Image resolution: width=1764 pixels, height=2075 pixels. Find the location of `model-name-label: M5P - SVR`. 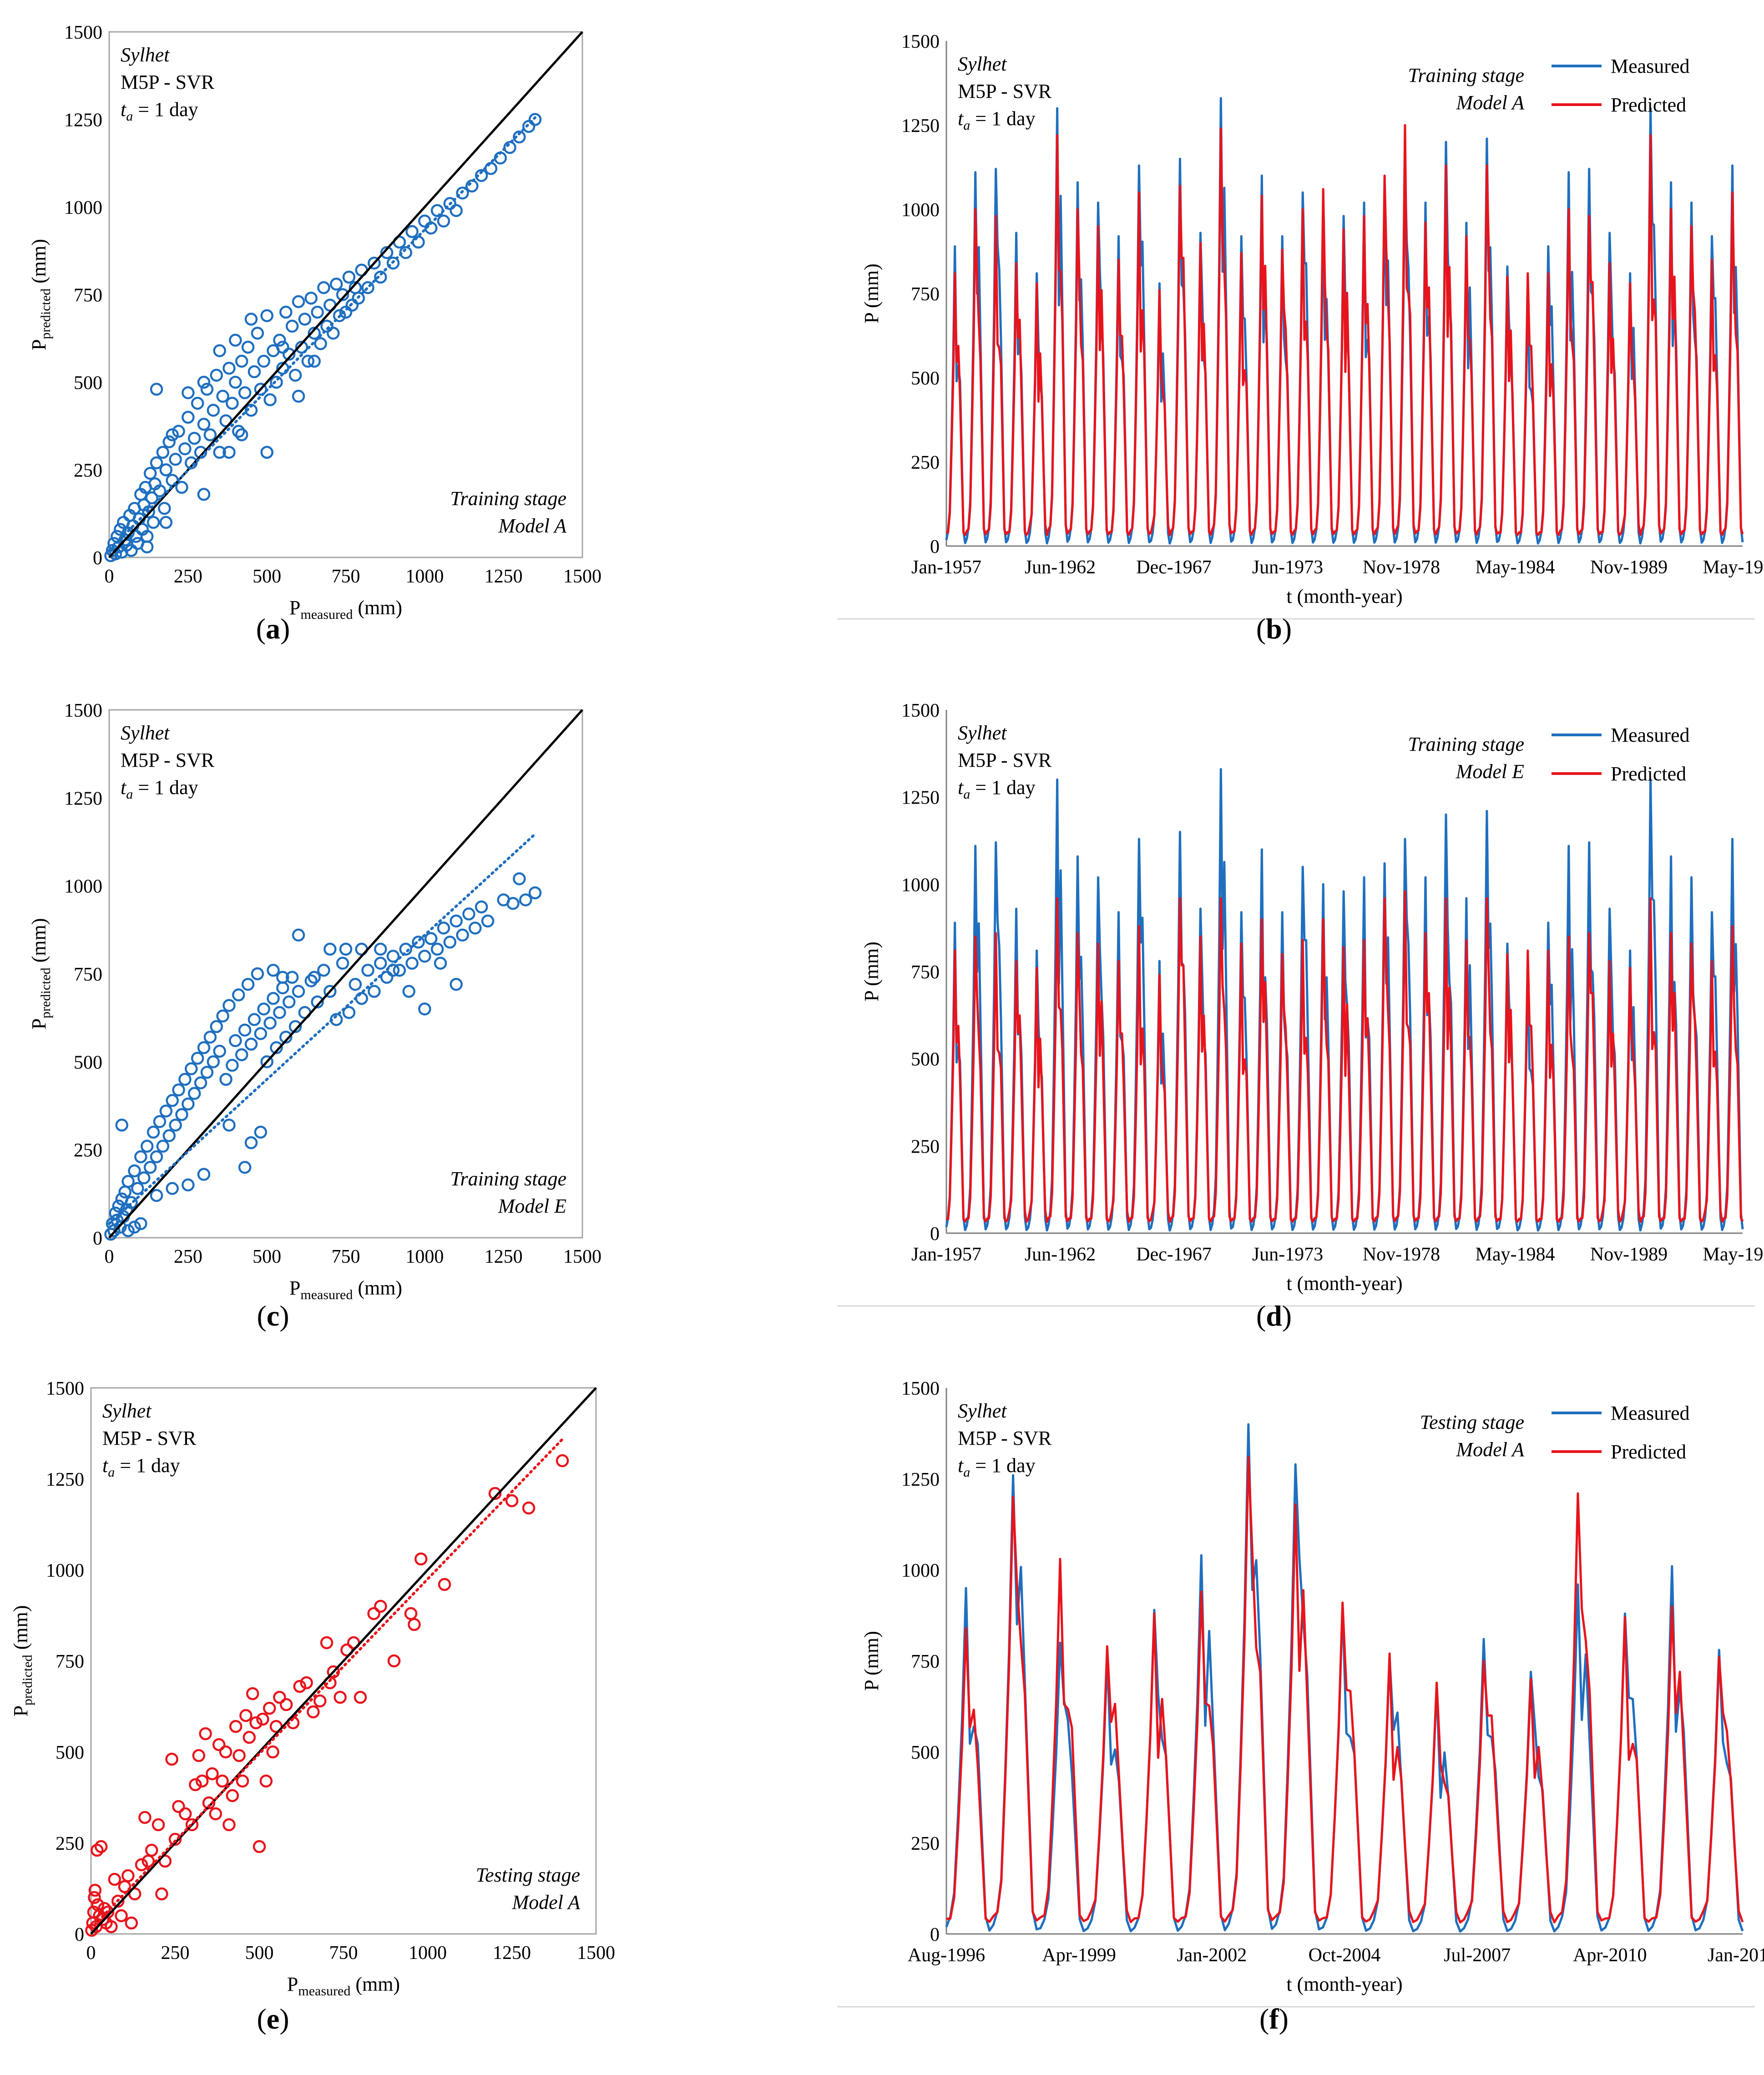

model-name-label: M5P - SVR is located at coordinates (1005, 760).